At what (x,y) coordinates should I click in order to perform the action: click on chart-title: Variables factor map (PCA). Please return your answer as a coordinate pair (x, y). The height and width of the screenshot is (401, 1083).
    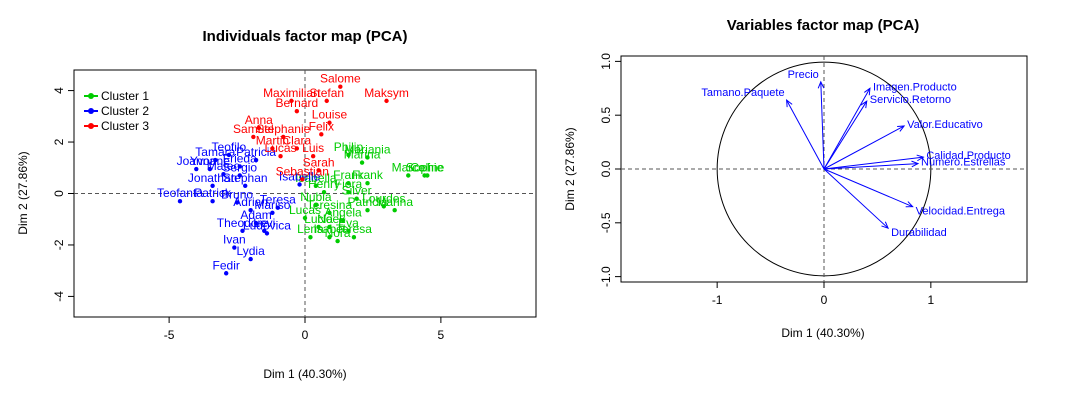
    Looking at the image, I should click on (823, 25).